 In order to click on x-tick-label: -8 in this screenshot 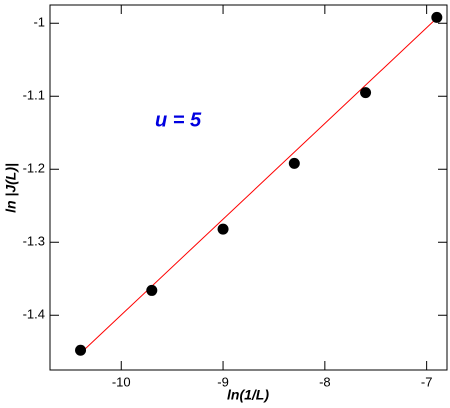, I will do `click(325, 381)`.